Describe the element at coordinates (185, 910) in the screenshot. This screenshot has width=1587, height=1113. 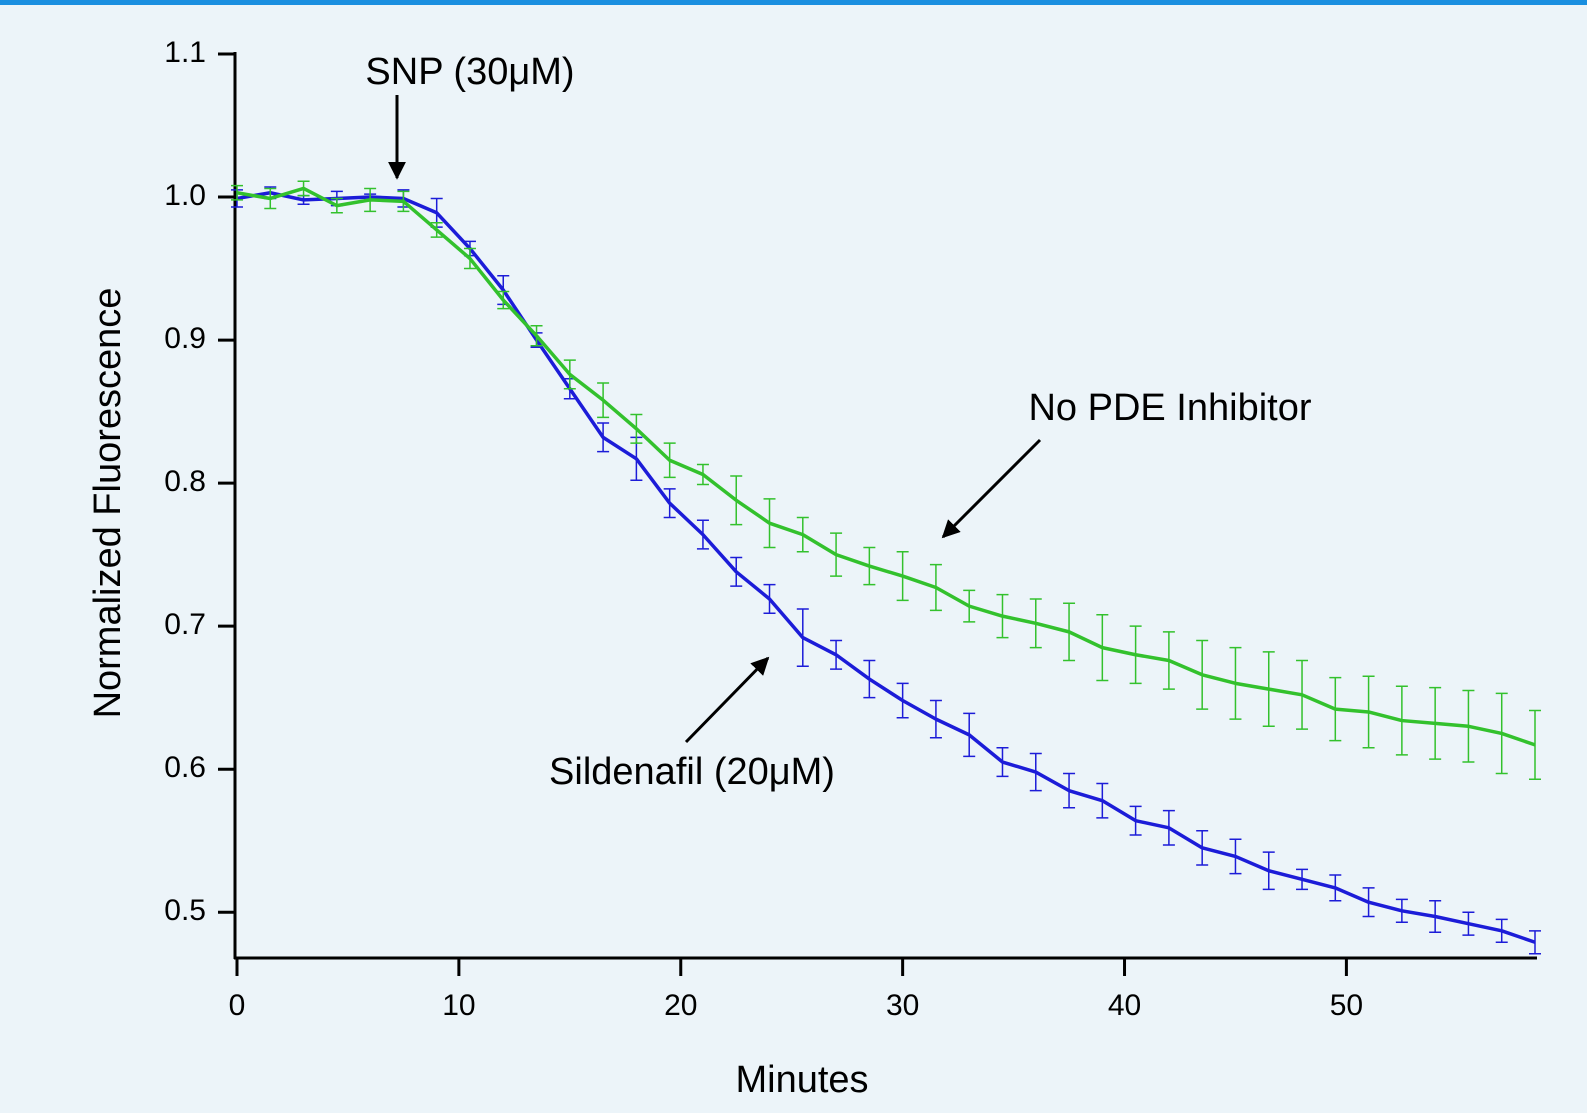
I see `y-tick-label: 0.5` at that location.